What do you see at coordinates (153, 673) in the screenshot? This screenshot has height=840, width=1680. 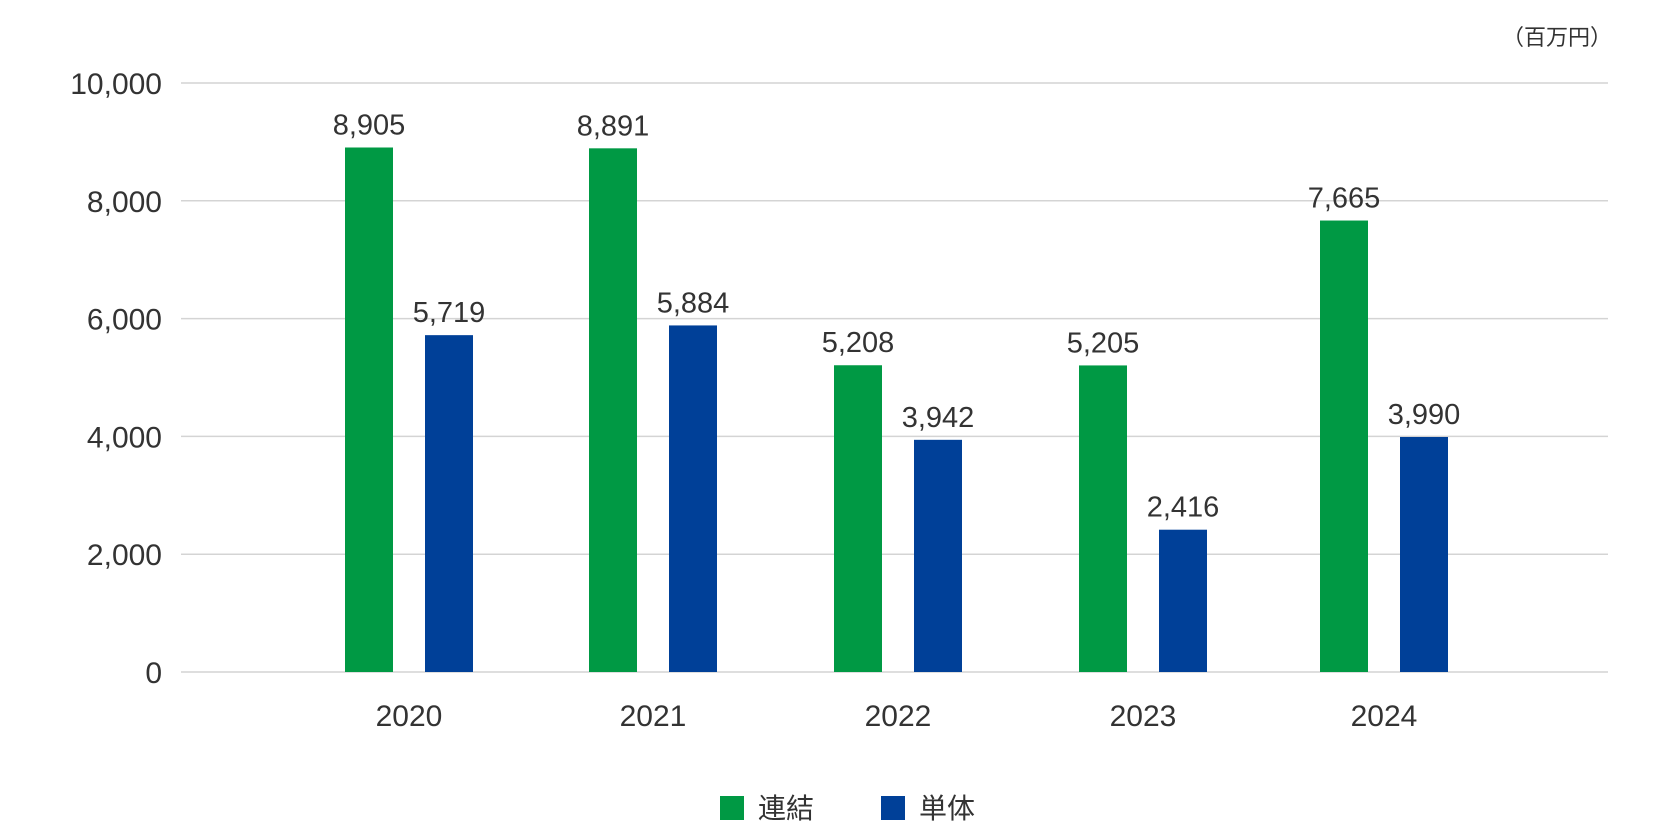 I see `y-tick-label: 0` at bounding box center [153, 673].